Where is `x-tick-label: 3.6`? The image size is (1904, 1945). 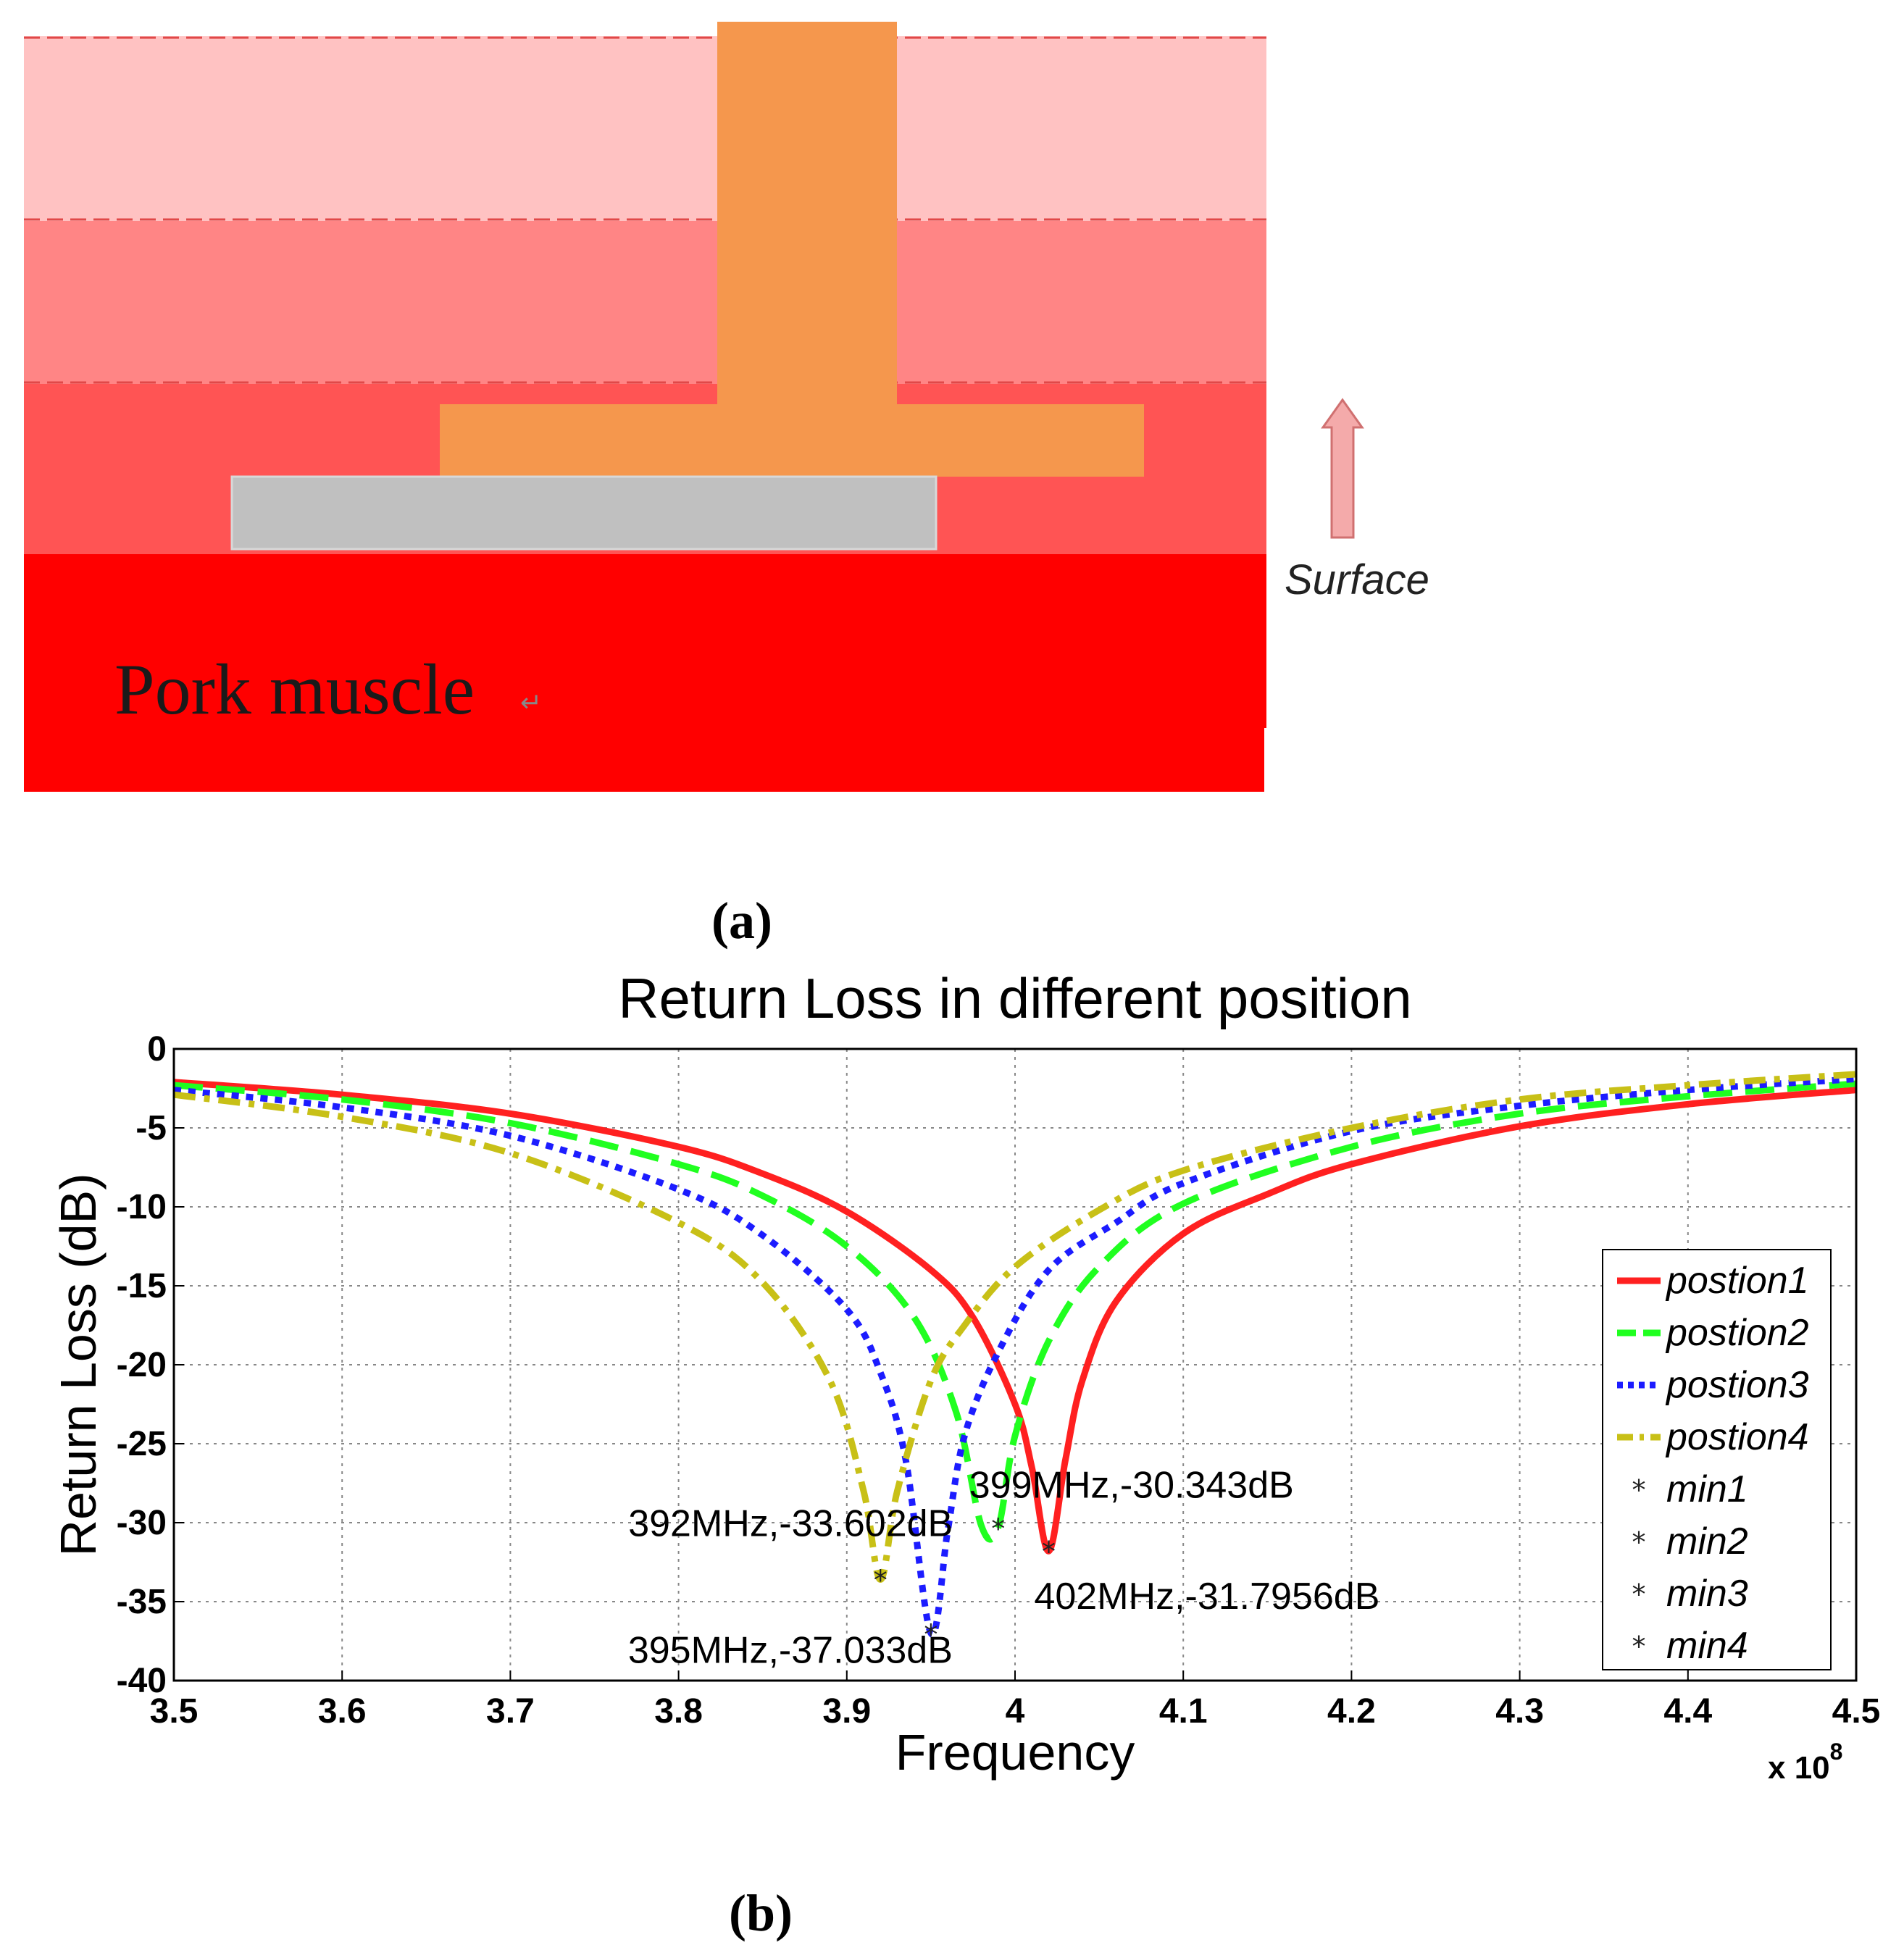
x-tick-label: 3.6 is located at coordinates (342, 1711).